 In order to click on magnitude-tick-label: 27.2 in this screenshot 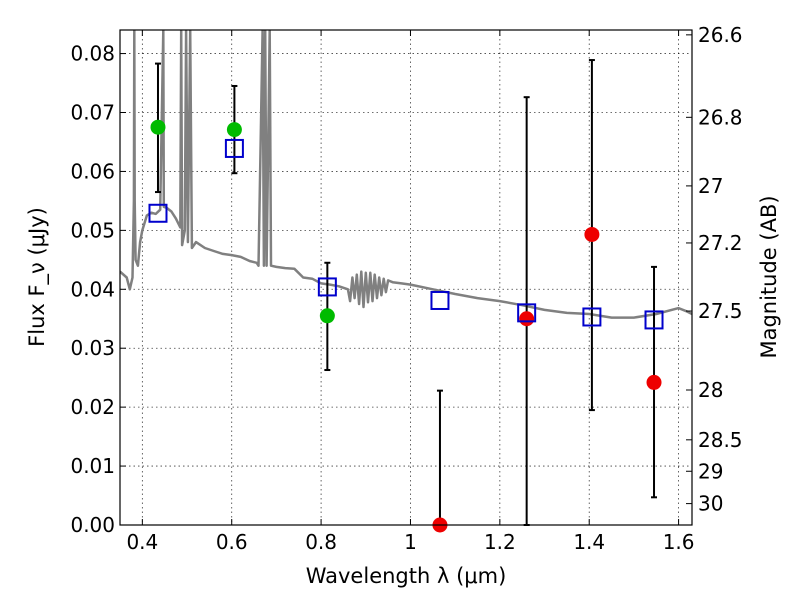, I will do `click(720, 243)`.